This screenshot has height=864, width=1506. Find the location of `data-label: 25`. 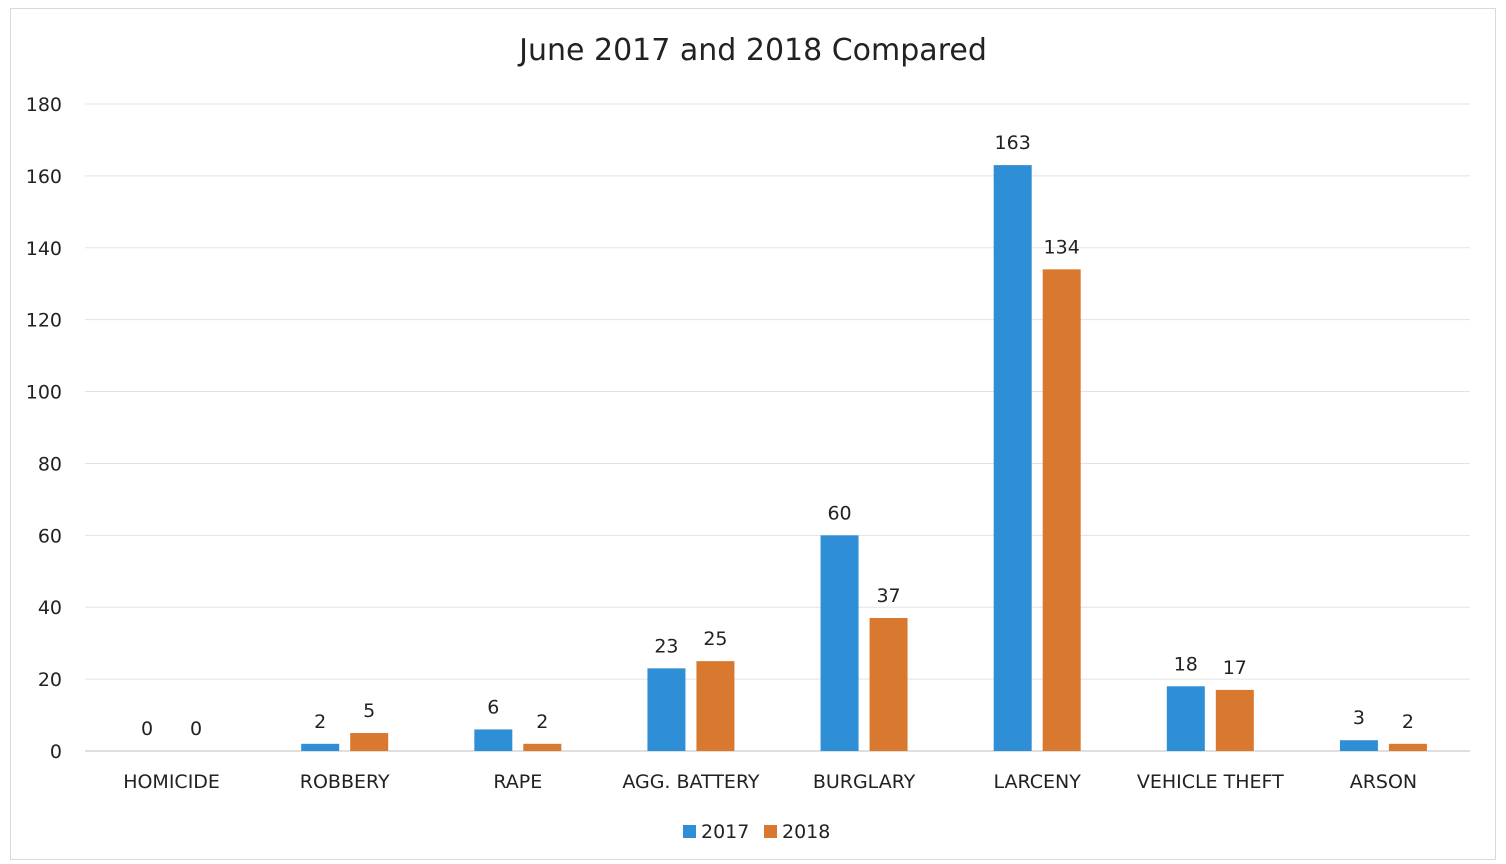

data-label: 25 is located at coordinates (715, 639).